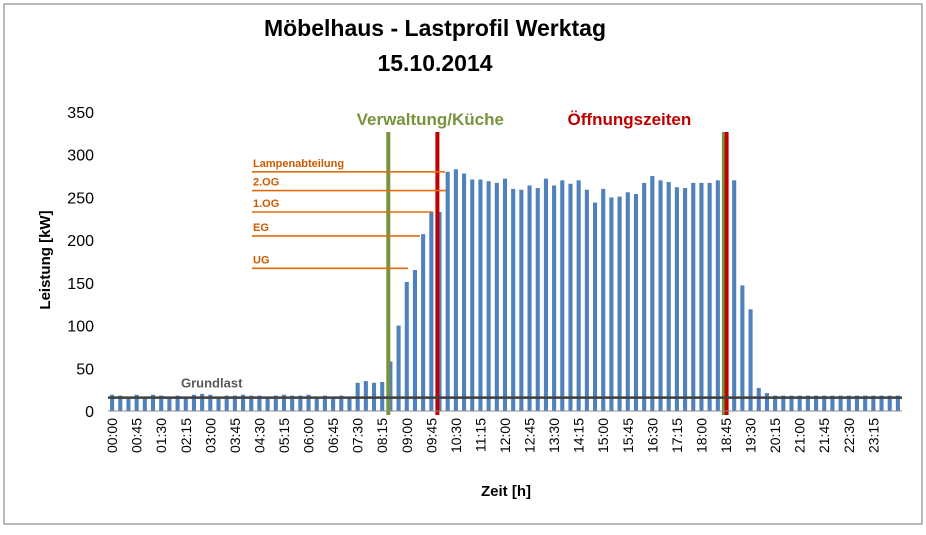  Describe the element at coordinates (137, 435) in the screenshot. I see `x-tick-label: 00:45` at that location.